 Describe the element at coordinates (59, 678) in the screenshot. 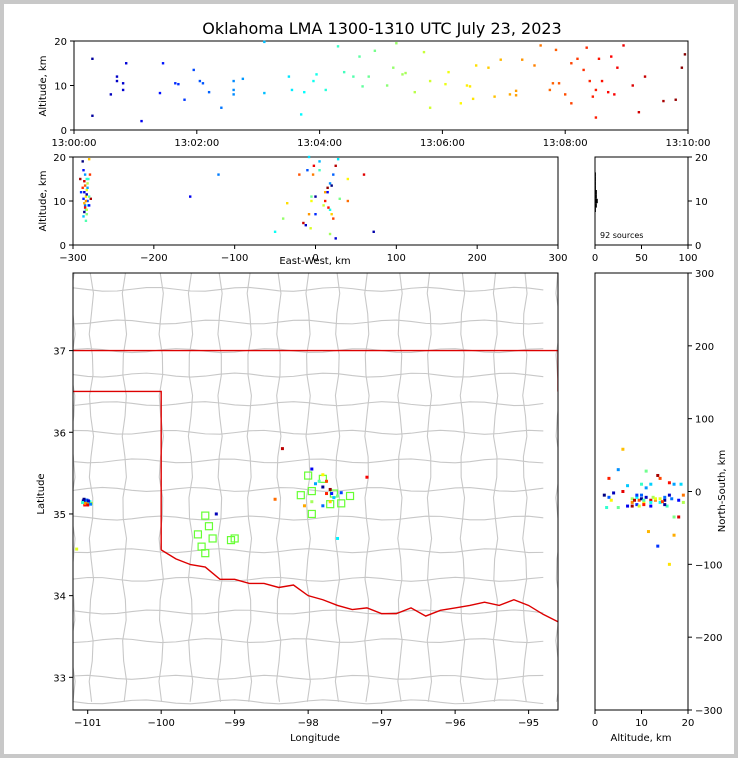

I see `map-y-tick-label: 33` at that location.